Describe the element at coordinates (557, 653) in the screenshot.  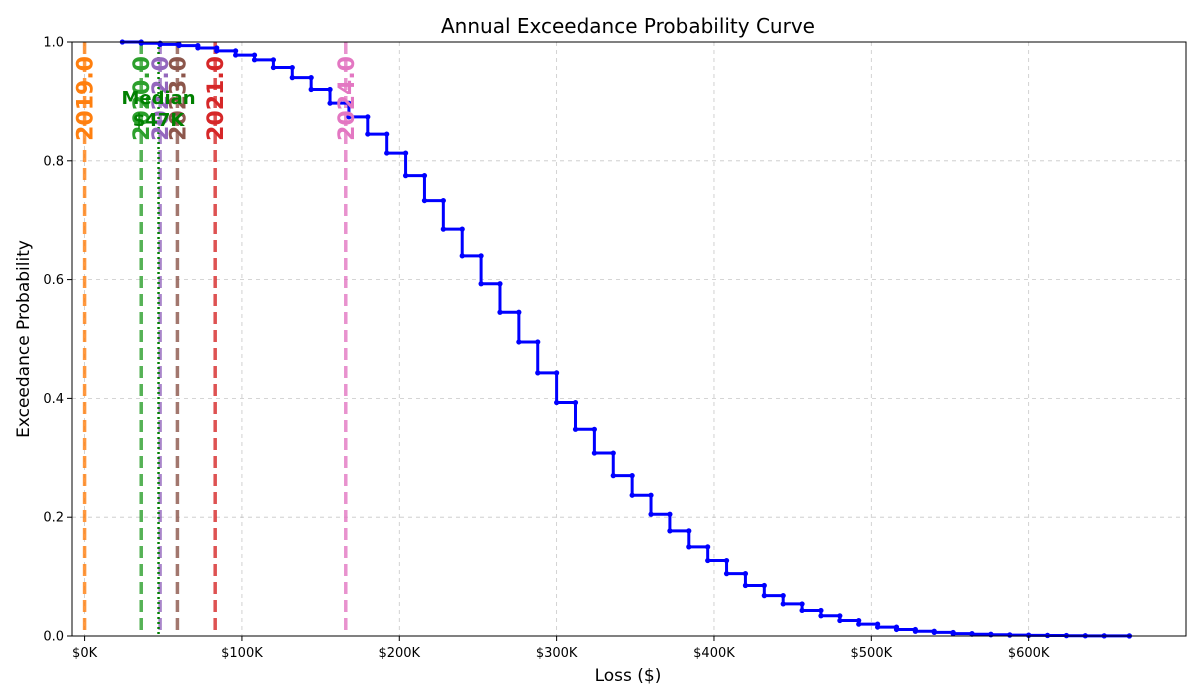
I see `x-tick-label: $300K` at that location.